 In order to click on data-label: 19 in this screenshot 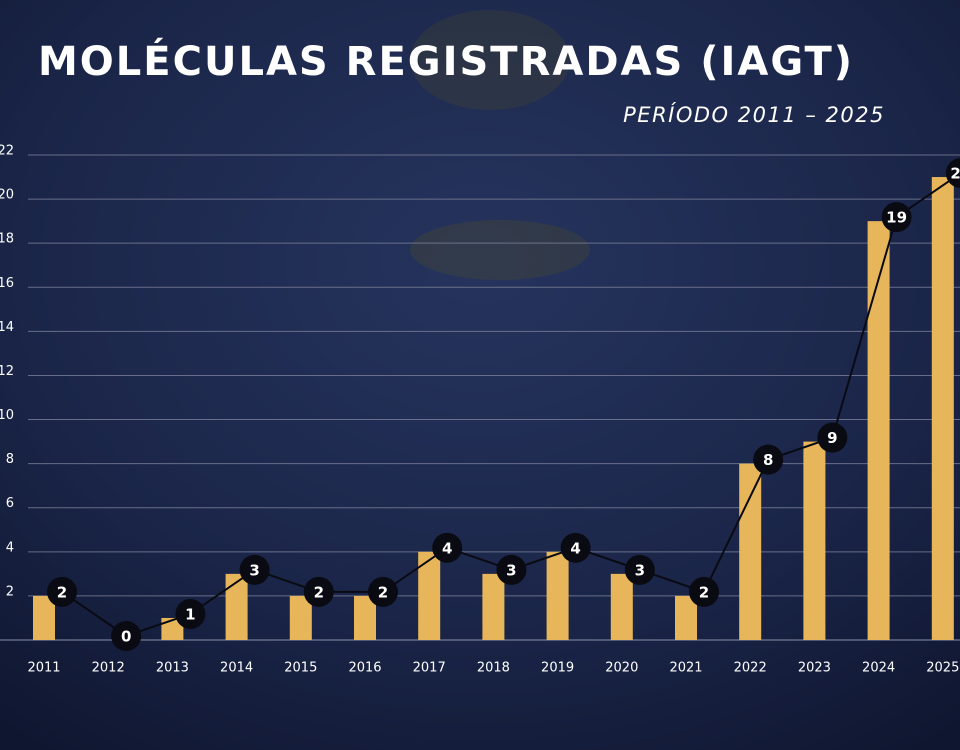, I will do `click(896, 218)`.